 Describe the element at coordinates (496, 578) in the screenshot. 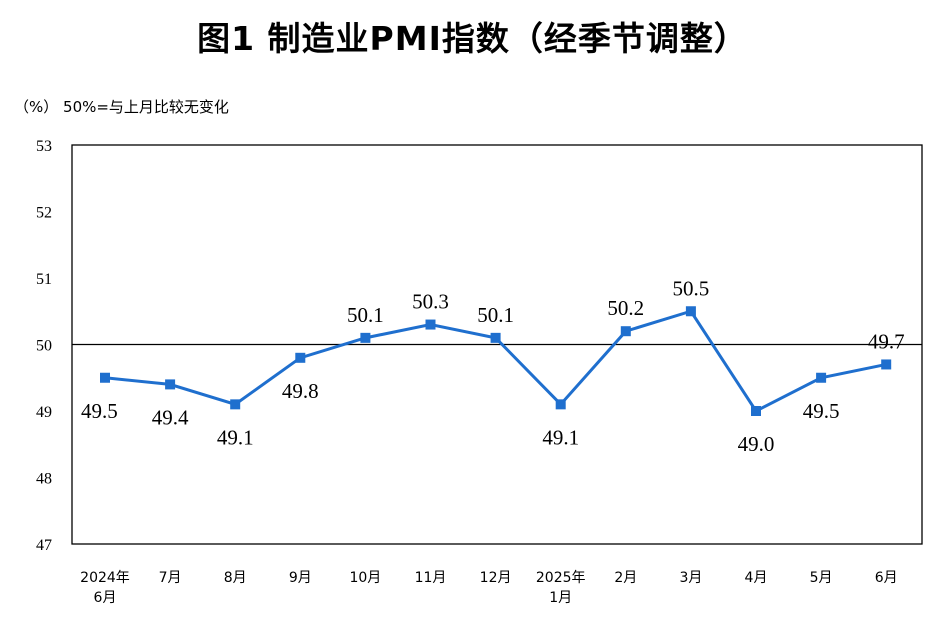

I see `x-tick-label: 12月` at that location.